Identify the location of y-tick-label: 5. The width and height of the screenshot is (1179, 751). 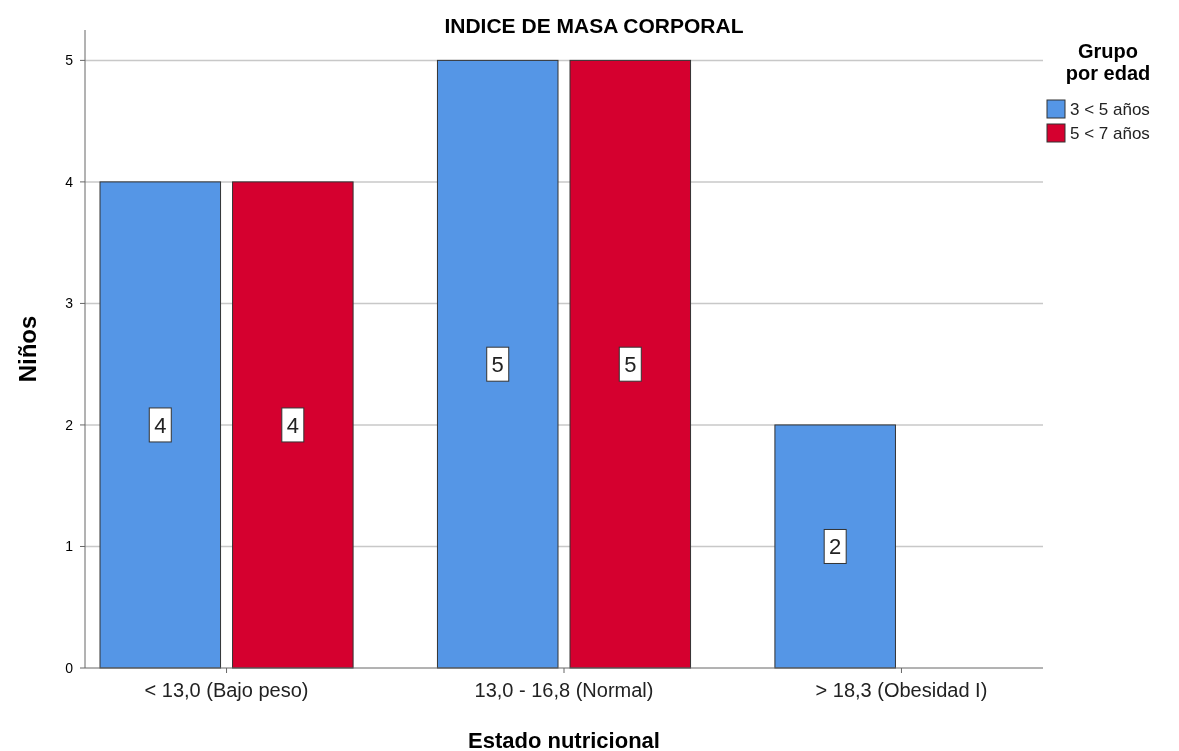
(69, 60).